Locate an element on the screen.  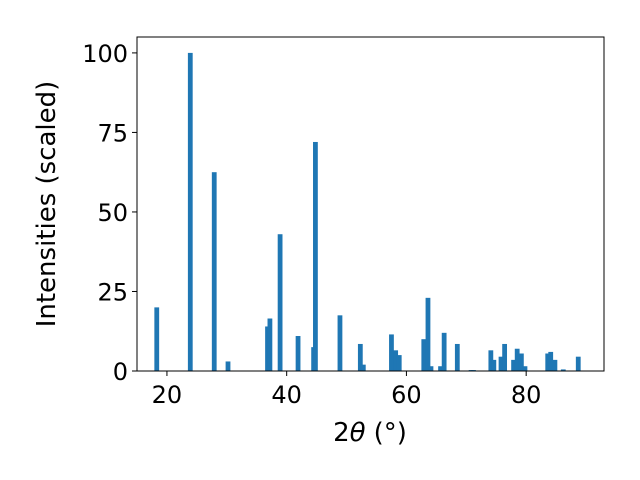
y-axis-label: Intensities (scaled) is located at coordinates (47, 204).